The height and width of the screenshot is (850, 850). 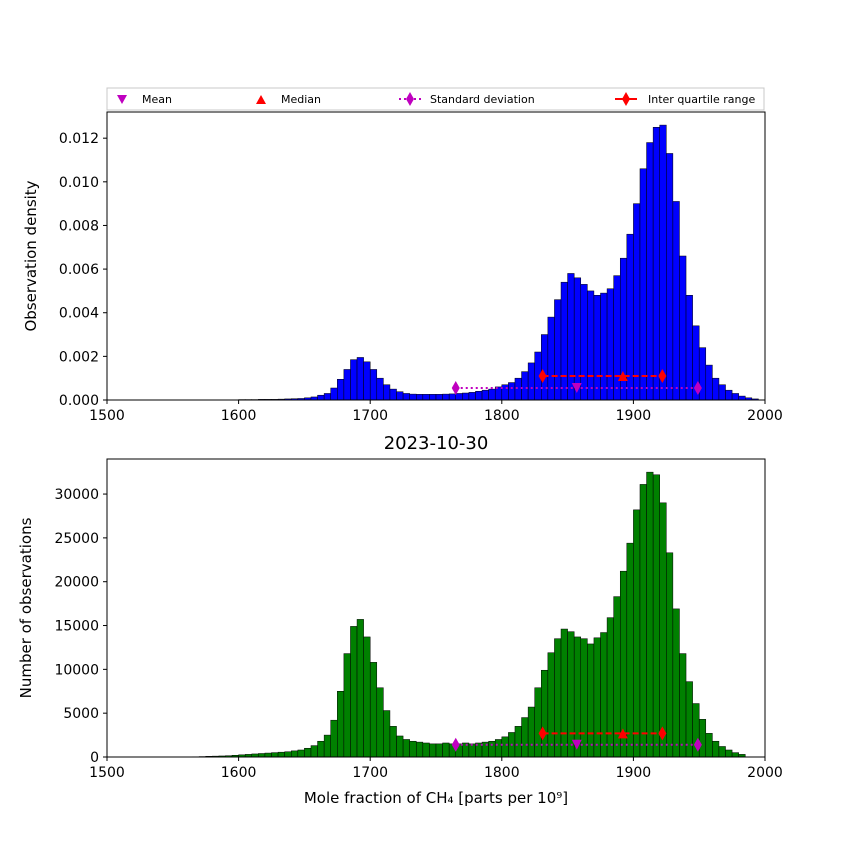 I want to click on x-tick-label: 2000, so click(x=765, y=773).